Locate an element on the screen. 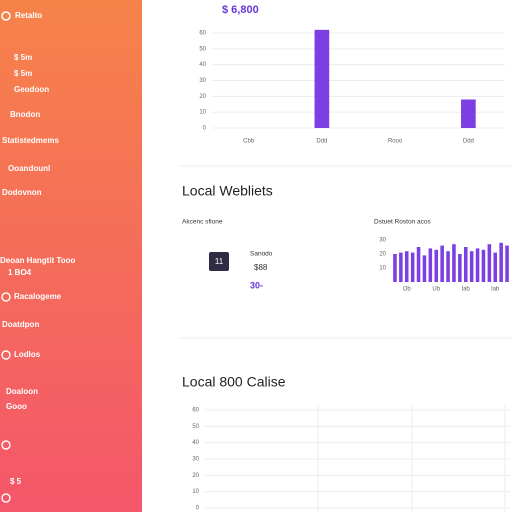 The height and width of the screenshot is (512, 512). stat-name: Sanodo is located at coordinates (261, 254).